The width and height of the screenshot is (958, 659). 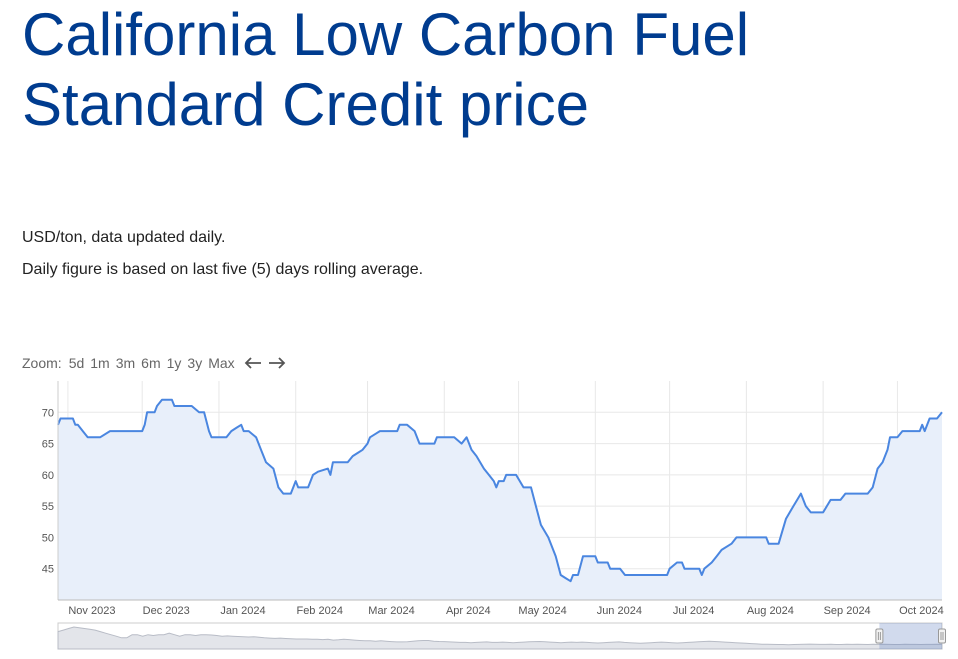 I want to click on zoom-label: Zoom:, so click(x=42, y=363).